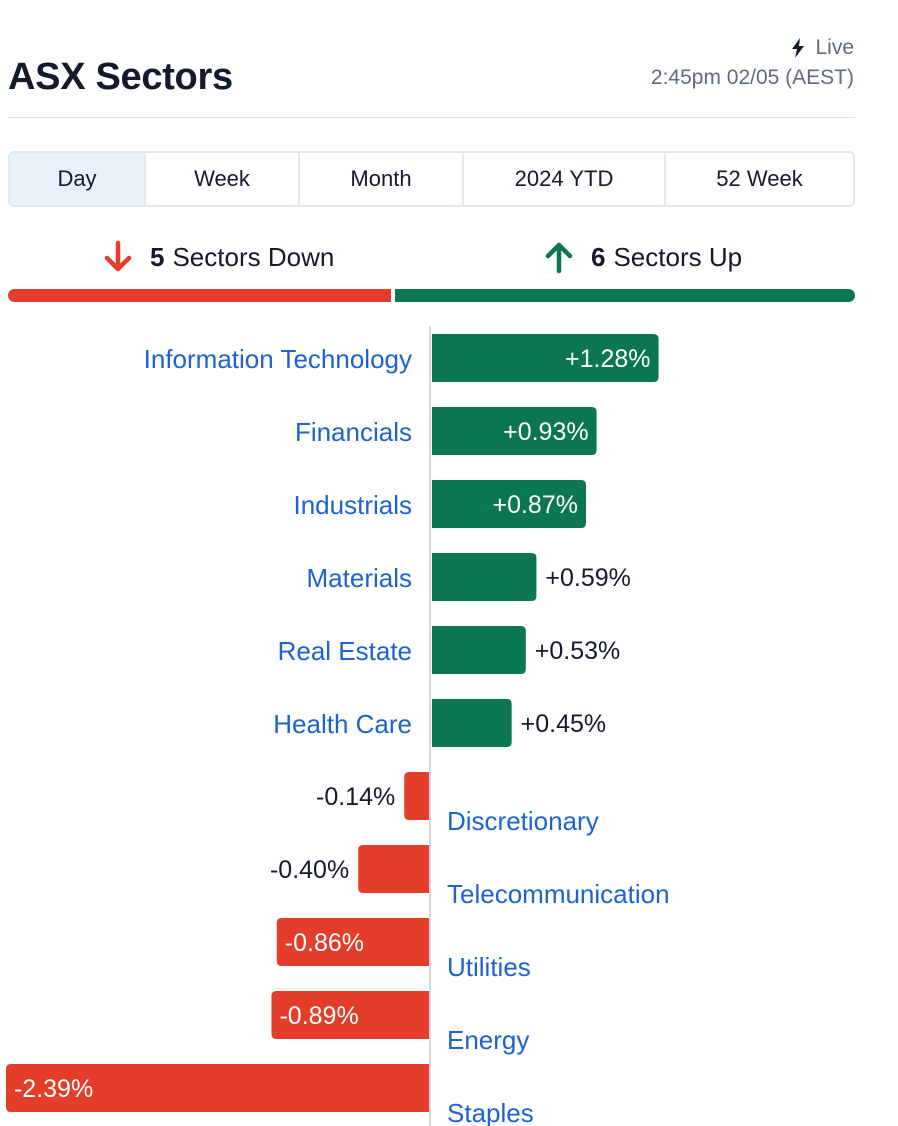  What do you see at coordinates (489, 967) in the screenshot?
I see `sector-label-utilities: Utilities` at bounding box center [489, 967].